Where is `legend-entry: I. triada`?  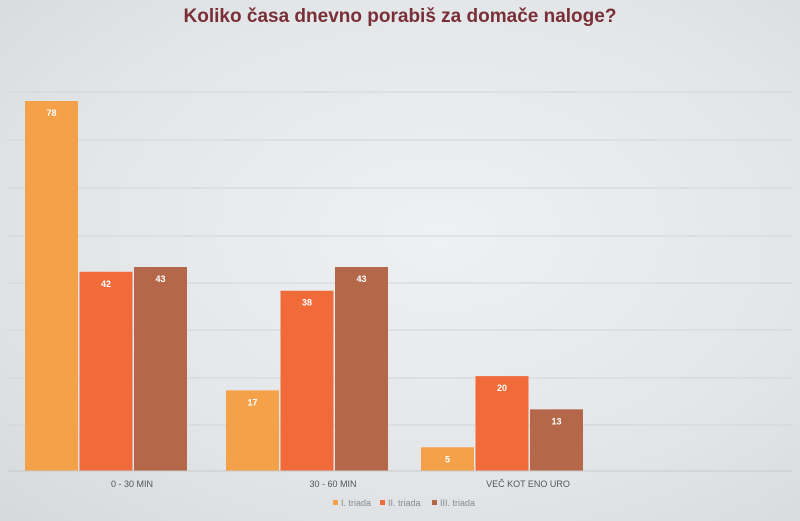 legend-entry: I. triada is located at coordinates (356, 503).